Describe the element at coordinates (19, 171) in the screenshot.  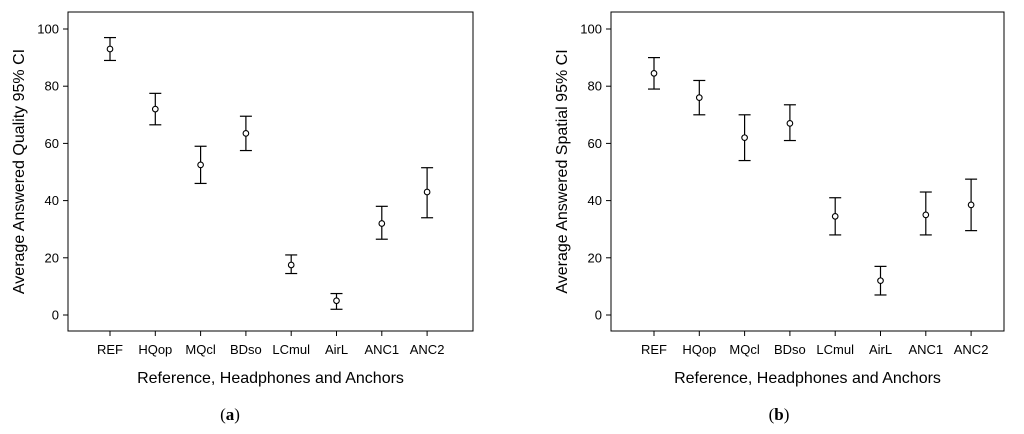
I see `y-axis-label: Average Answered Quality 95% CI` at that location.